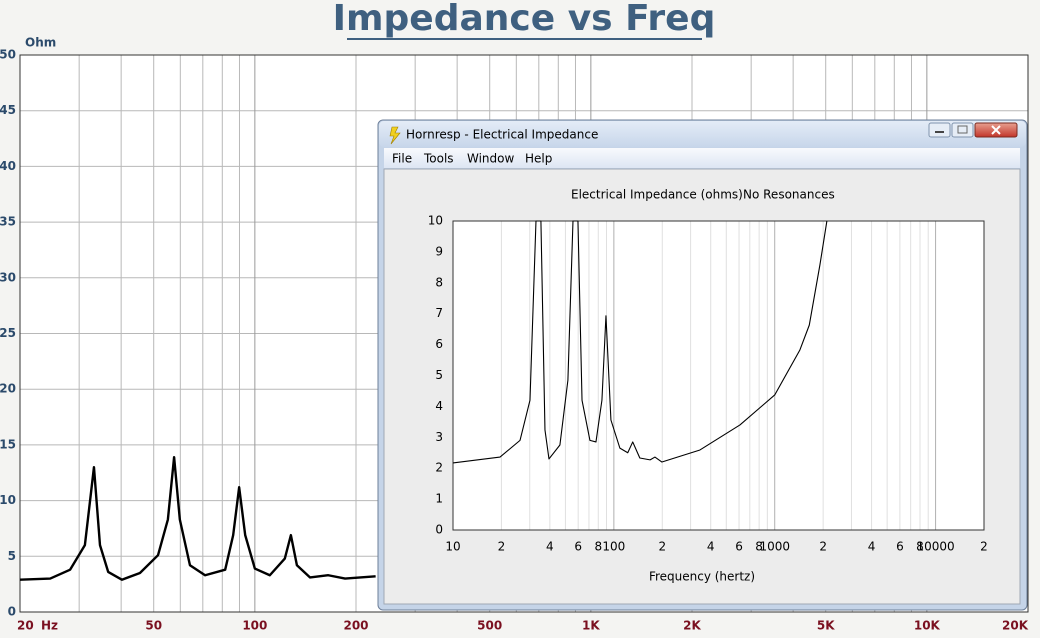 This screenshot has width=1040, height=638. I want to click on x-tick-label: 1000, so click(774, 547).